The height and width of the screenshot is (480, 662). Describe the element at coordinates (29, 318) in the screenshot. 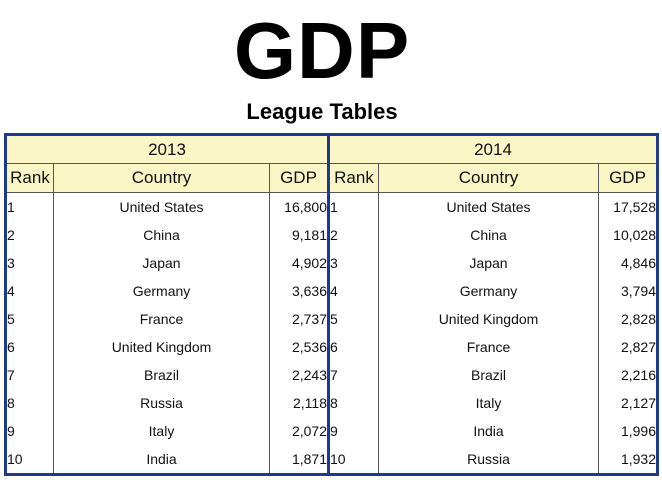

I see `rank-cell-2013: 5` at that location.